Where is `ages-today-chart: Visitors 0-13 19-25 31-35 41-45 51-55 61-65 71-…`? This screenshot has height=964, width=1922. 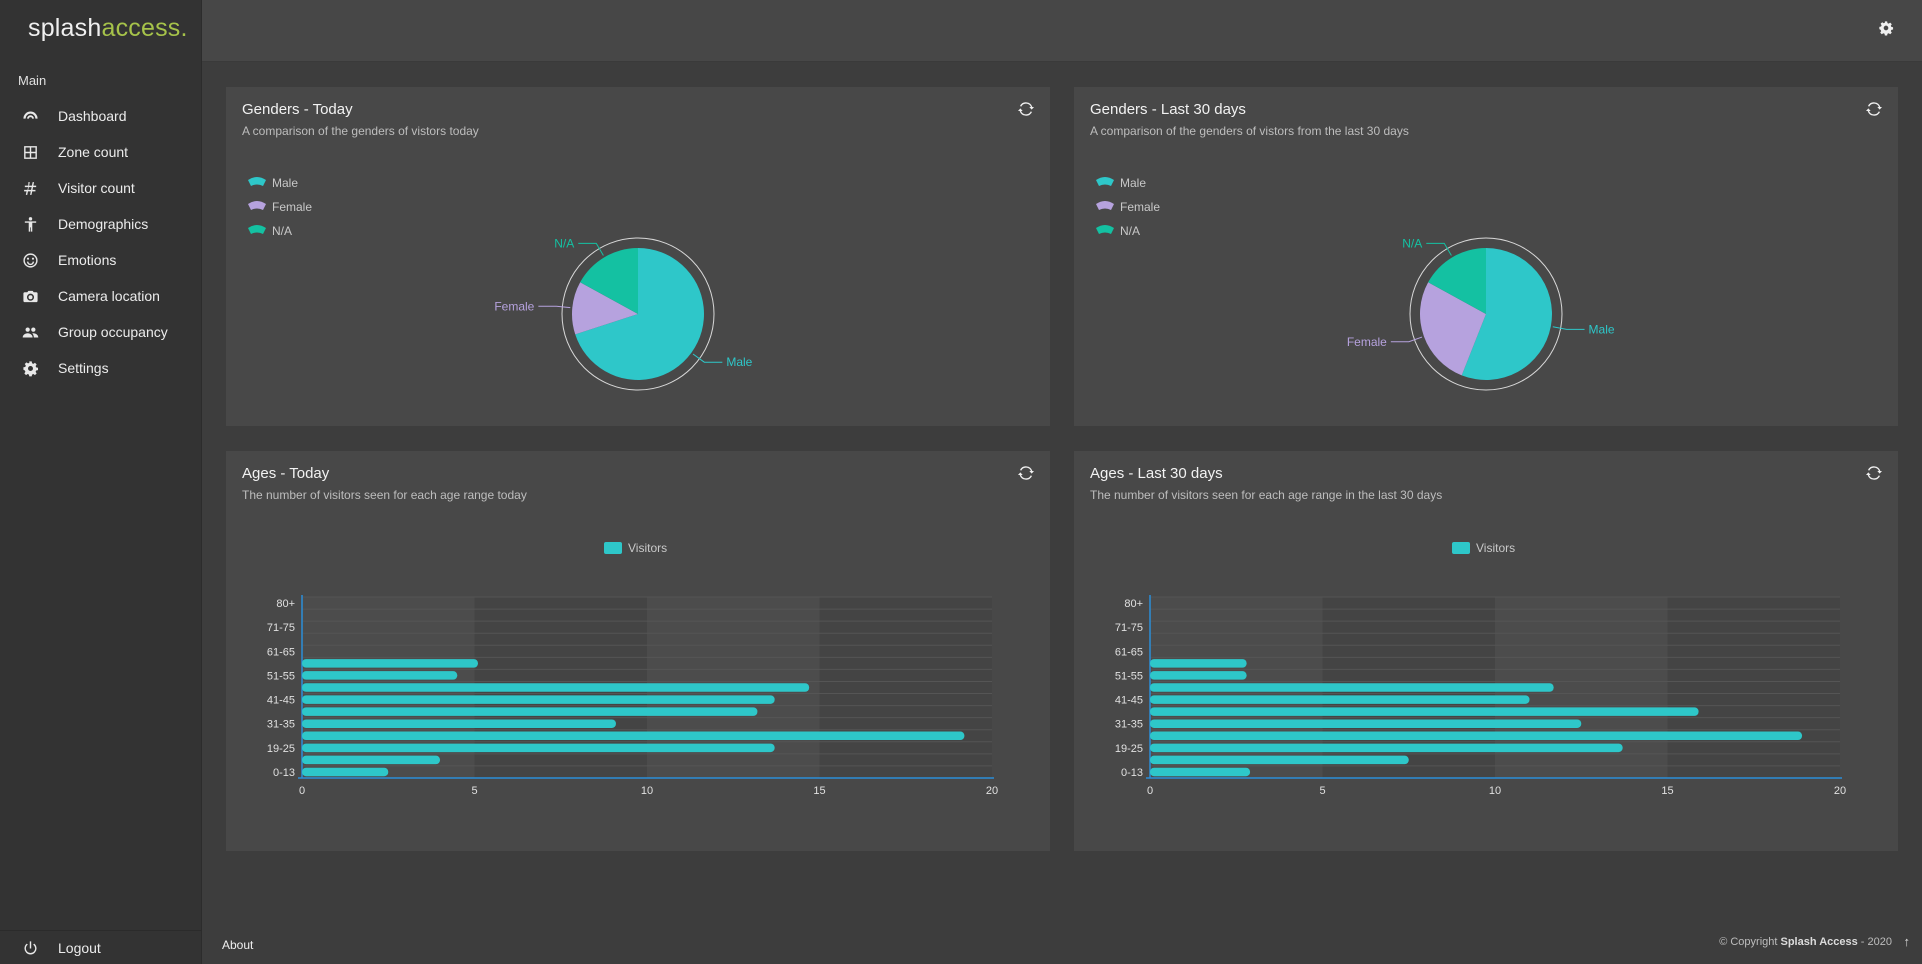 ages-today-chart: Visitors 0-13 19-25 31-35 41-45 51-55 61-65 71-… is located at coordinates (632, 669).